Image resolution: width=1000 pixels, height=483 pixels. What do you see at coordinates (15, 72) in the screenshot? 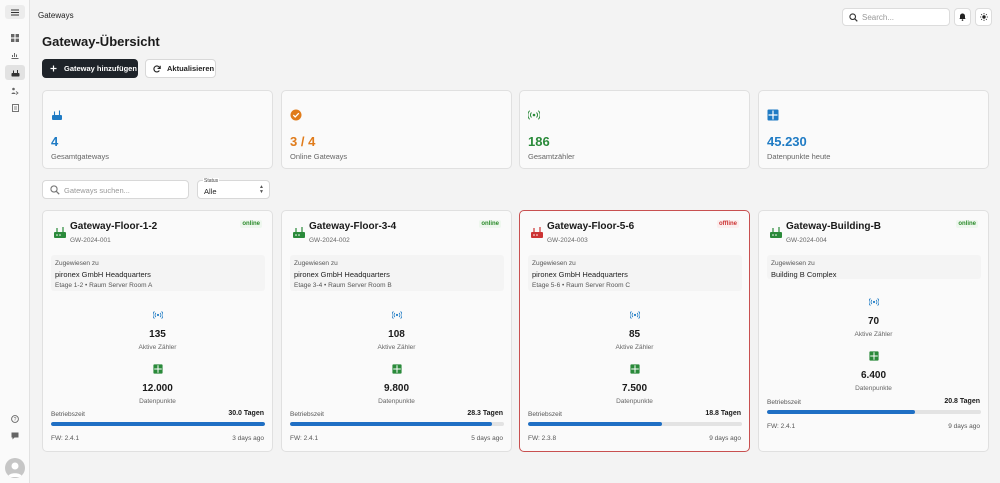
I see `gateway-nav-icon` at bounding box center [15, 72].